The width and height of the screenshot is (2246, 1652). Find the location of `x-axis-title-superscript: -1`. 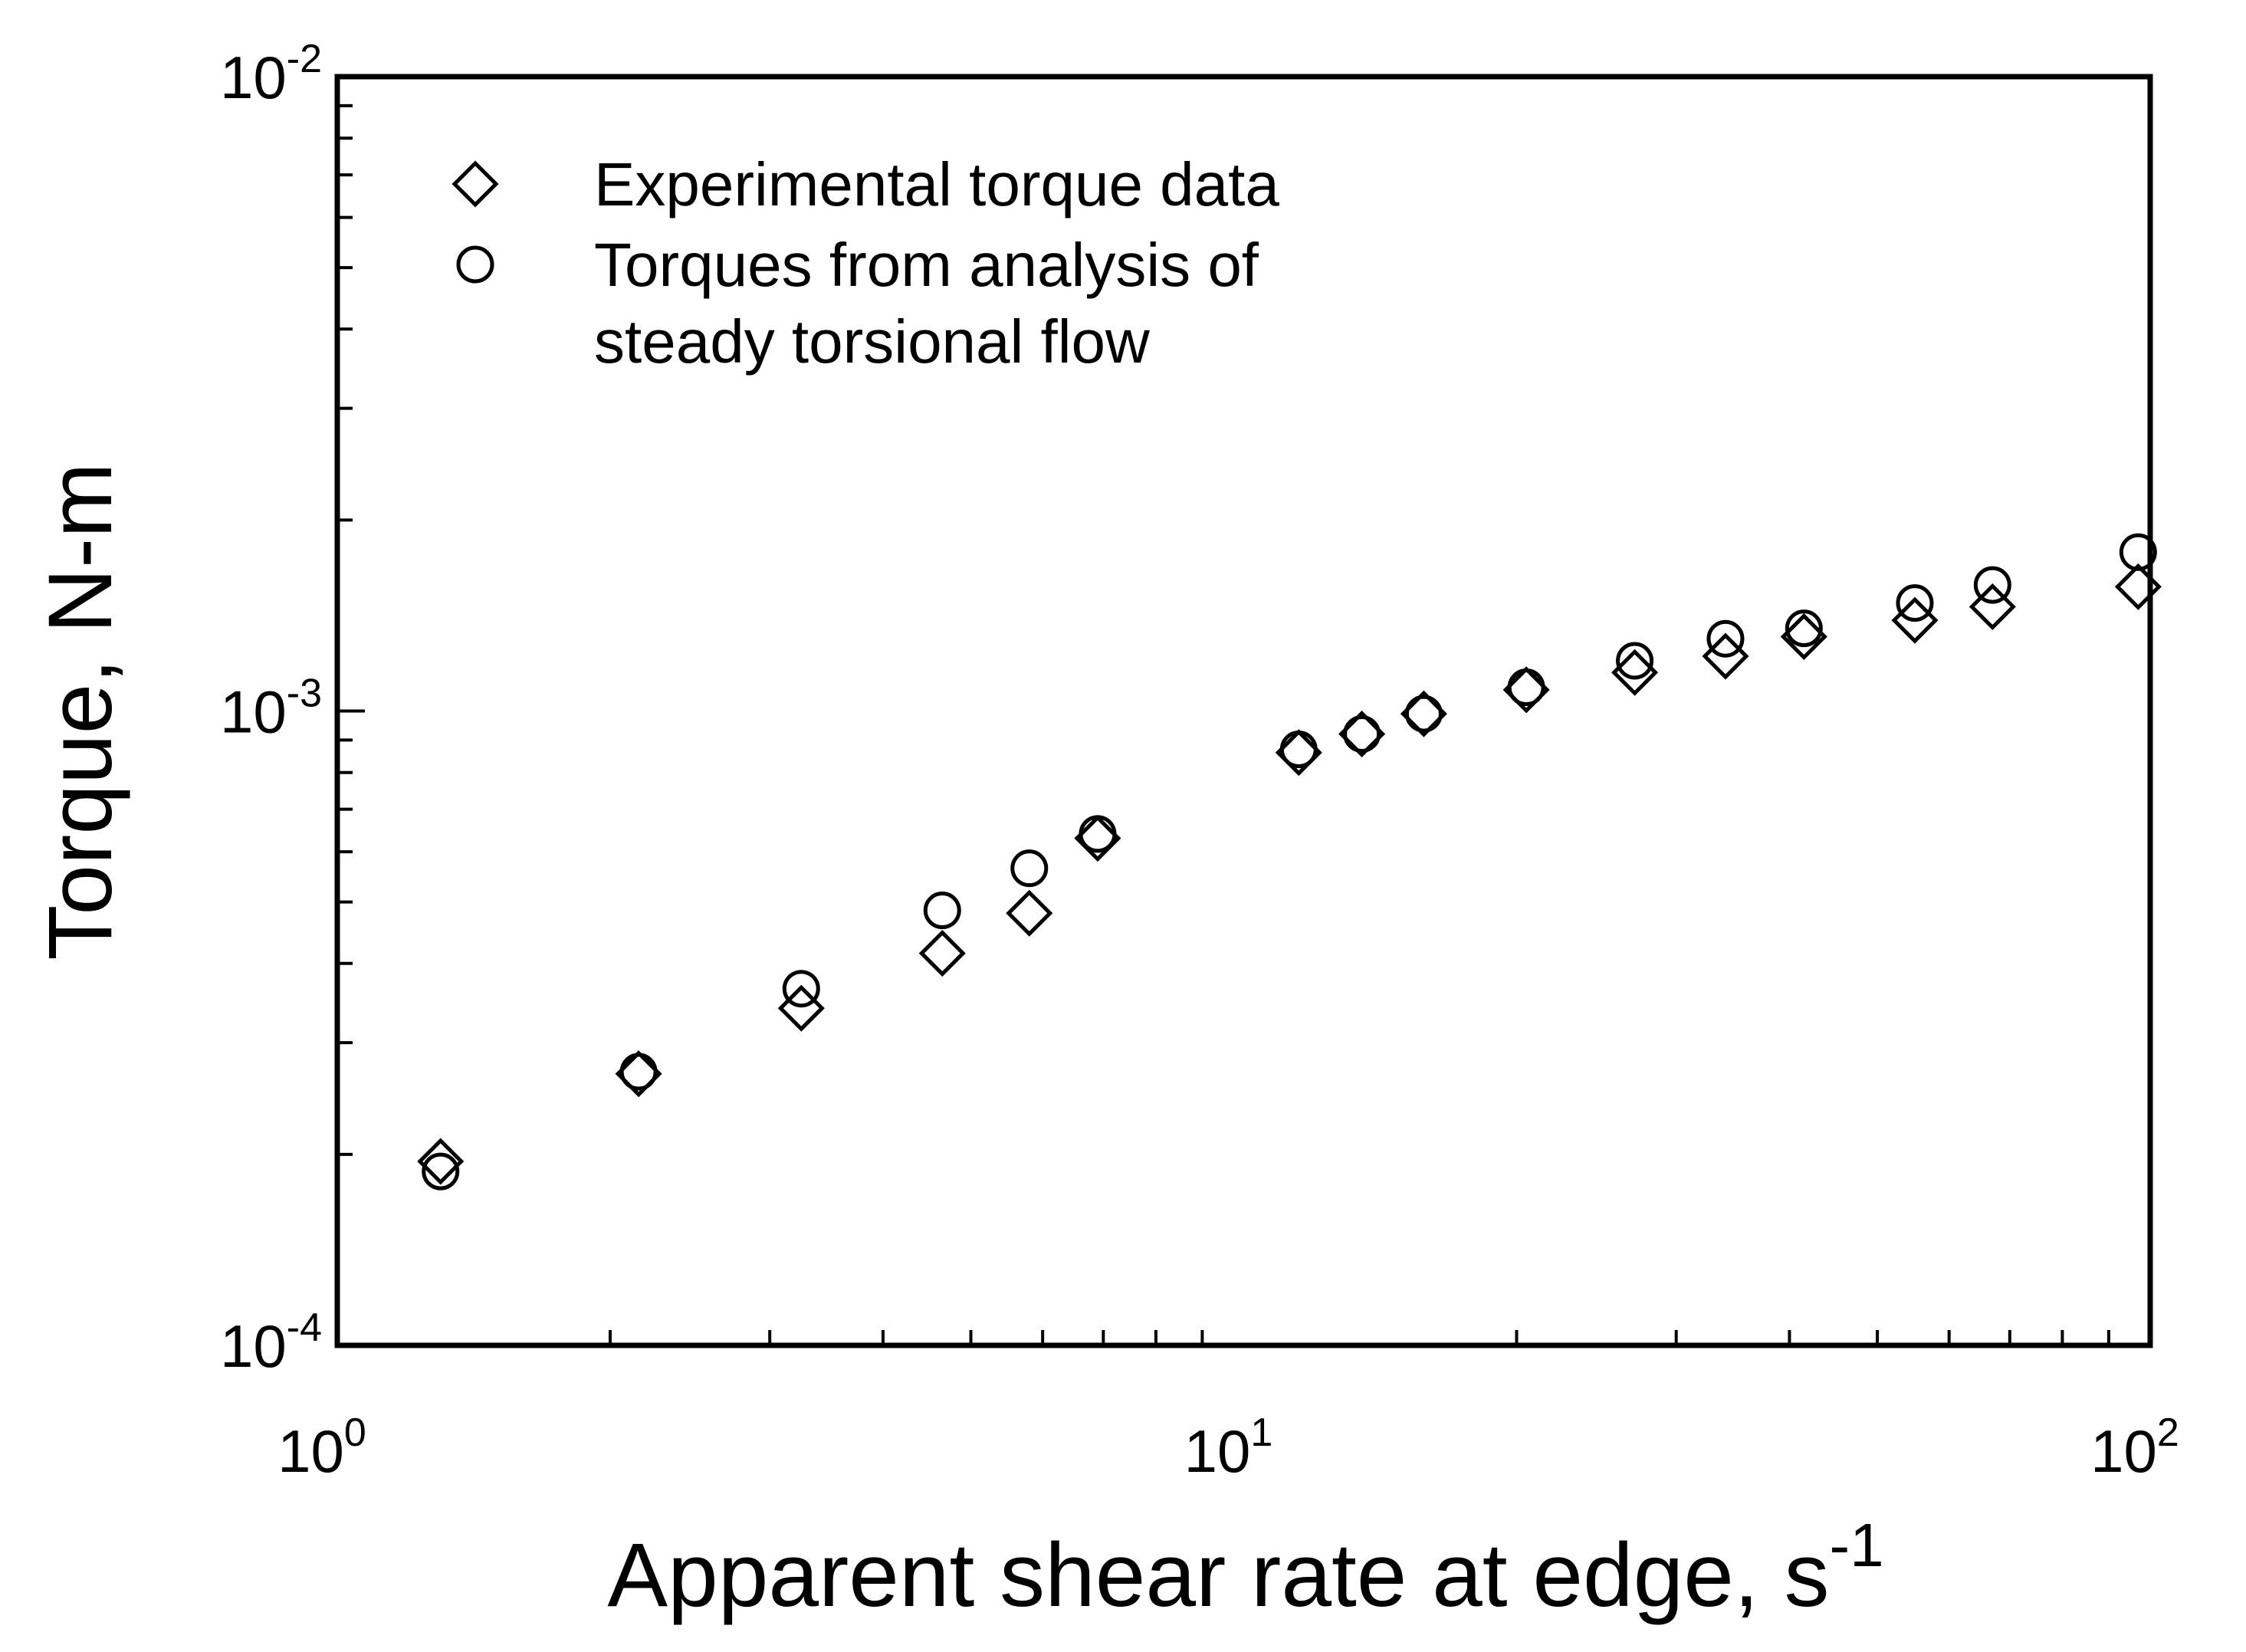

x-axis-title-superscript: -1 is located at coordinates (1856, 1545).